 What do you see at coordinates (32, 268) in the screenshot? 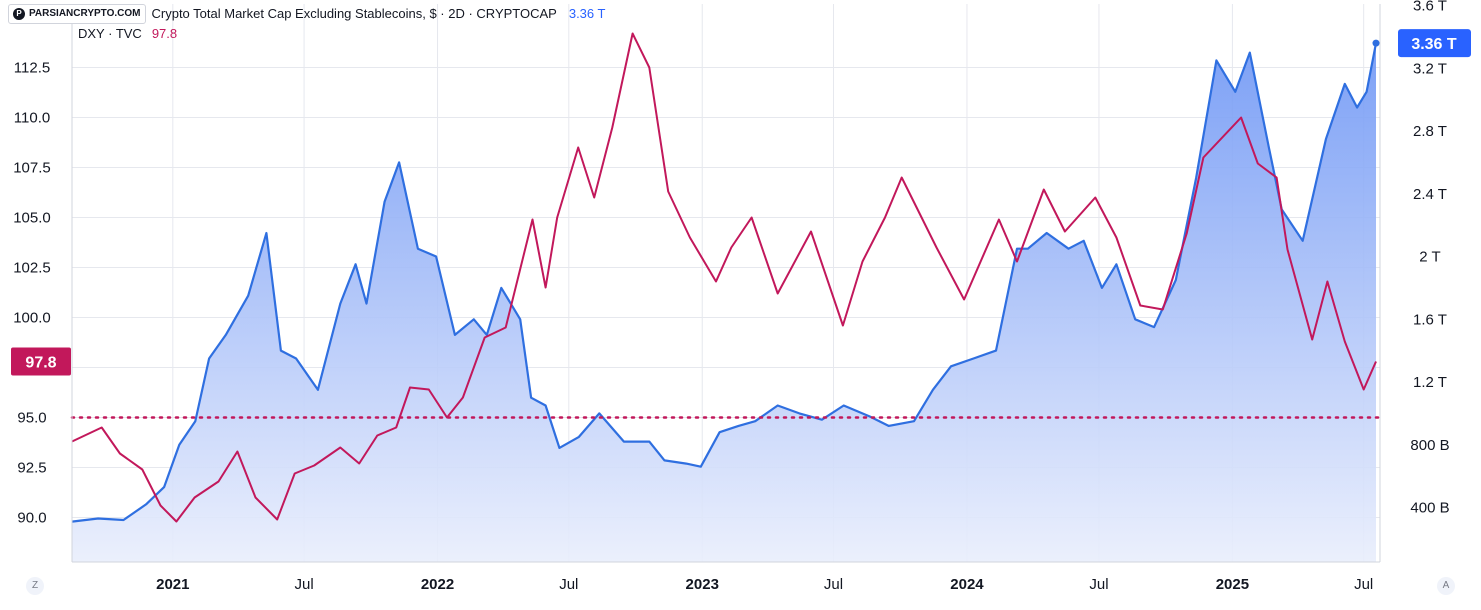
I see `left-axis-tick-label: 102.5` at bounding box center [32, 268].